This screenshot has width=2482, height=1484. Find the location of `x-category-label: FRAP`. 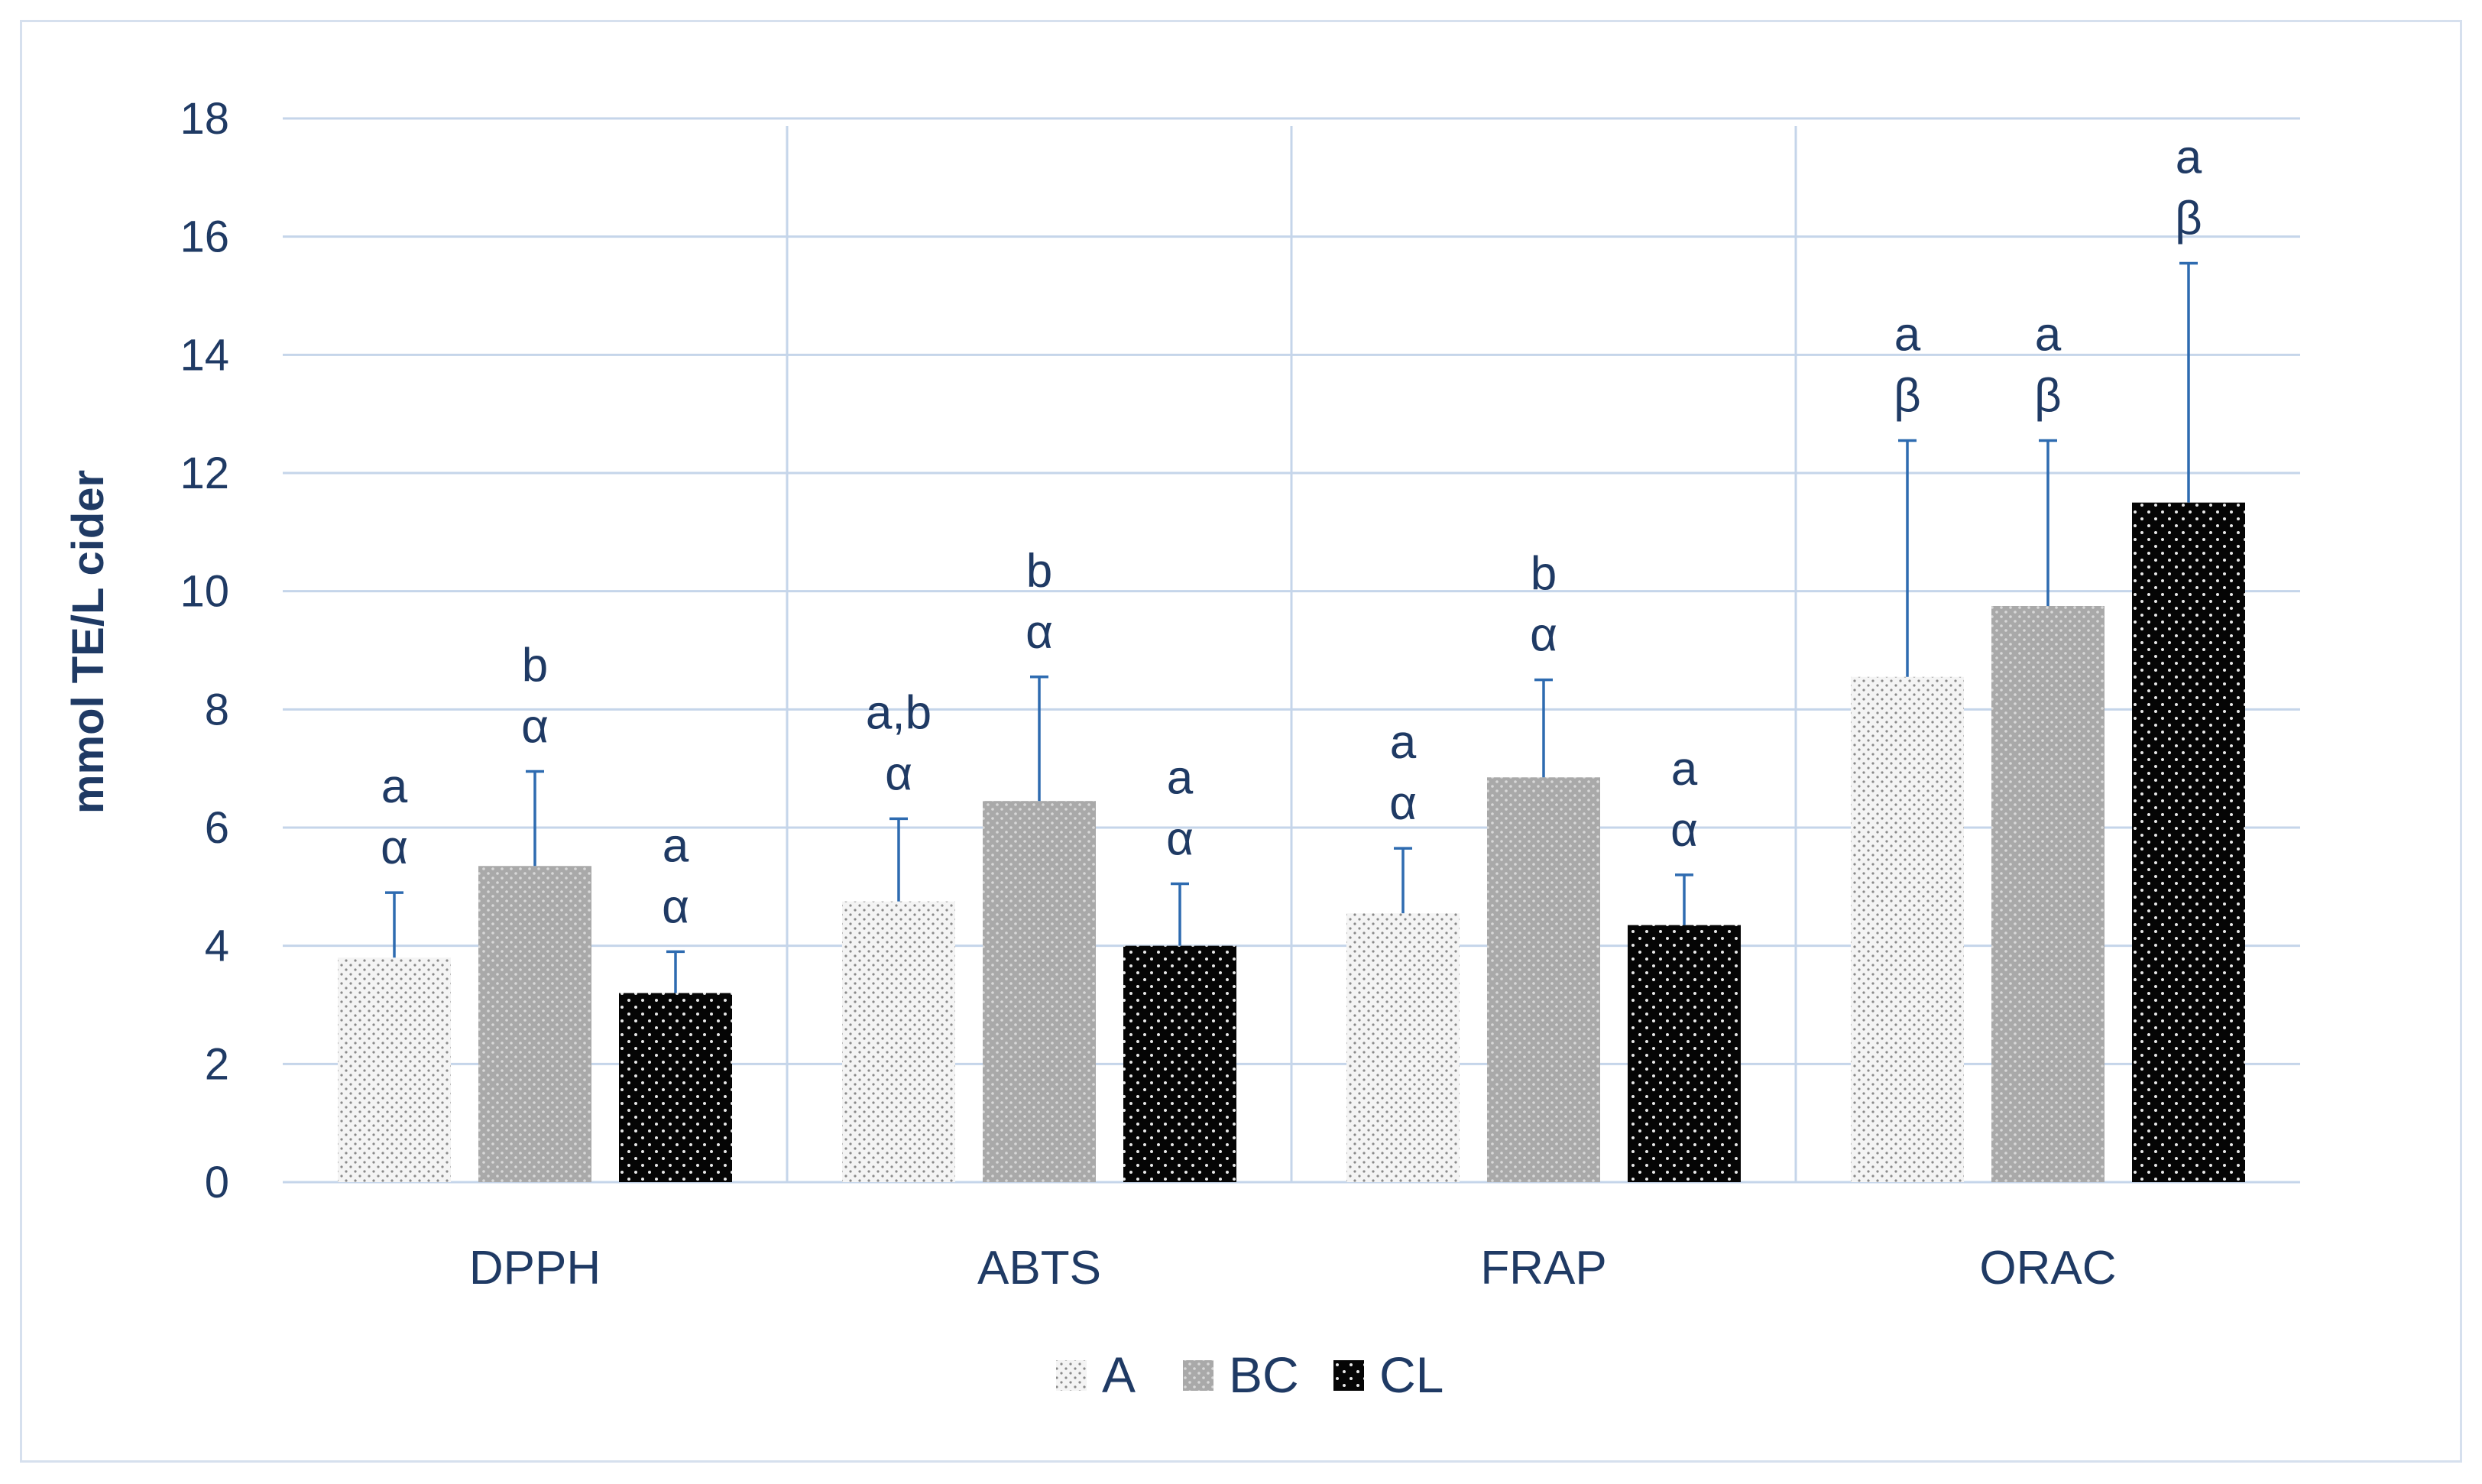

x-category-label: FRAP is located at coordinates (1543, 1268).